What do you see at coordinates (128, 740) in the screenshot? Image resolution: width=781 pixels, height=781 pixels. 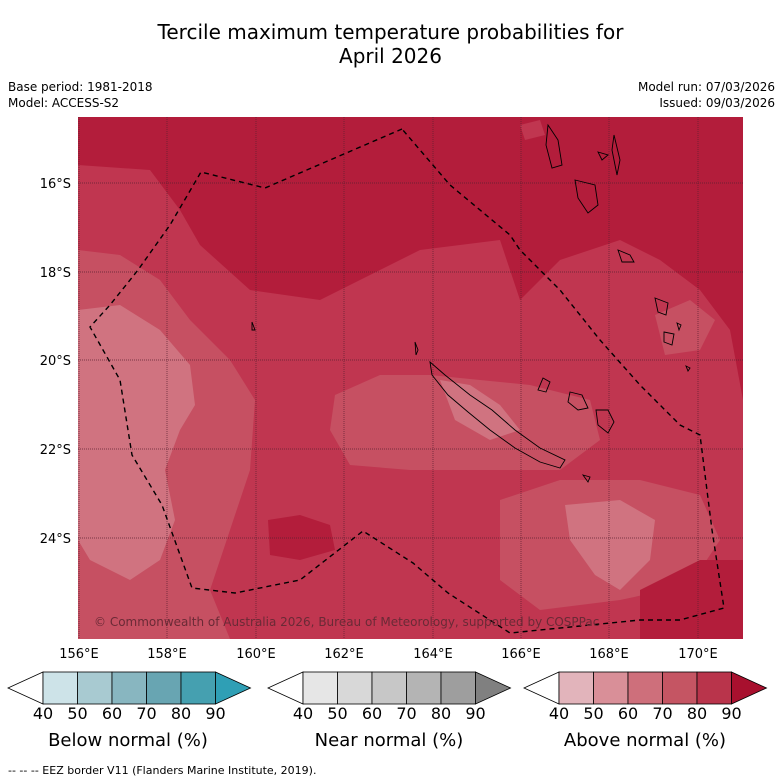 I see `colorbar-label-below: Below normal (%)` at bounding box center [128, 740].